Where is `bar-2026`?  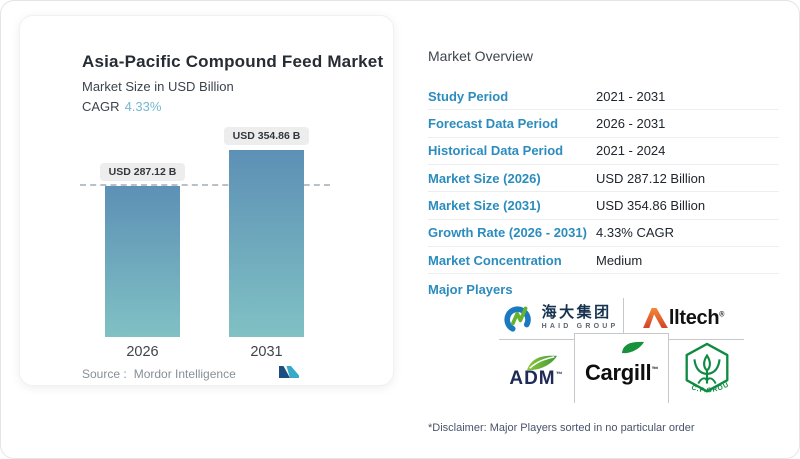 bar-2026 is located at coordinates (142, 261).